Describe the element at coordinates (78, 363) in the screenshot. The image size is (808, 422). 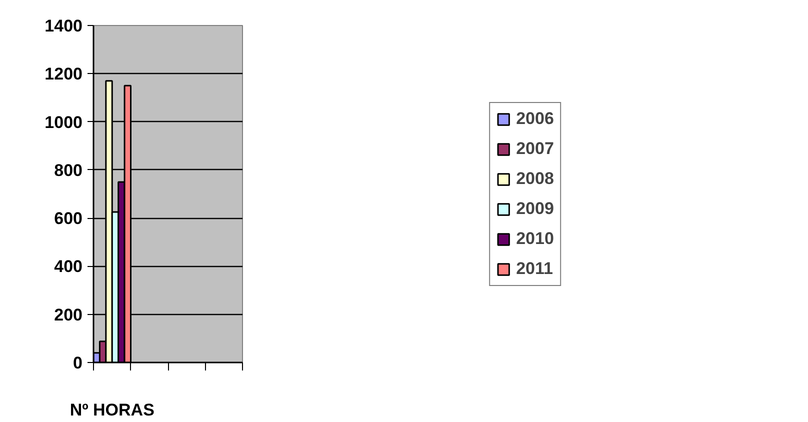
I see `y-tick-label: 0` at that location.